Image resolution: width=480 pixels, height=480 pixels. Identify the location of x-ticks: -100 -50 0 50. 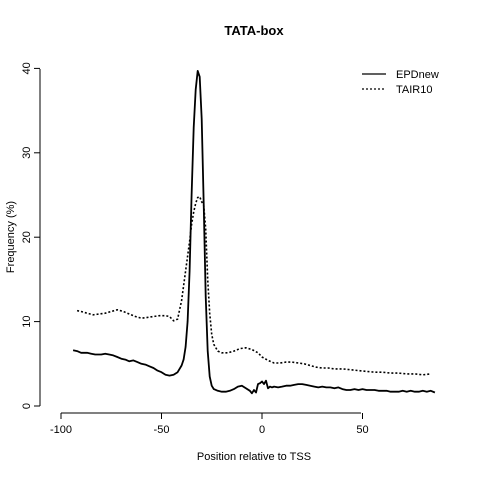
(209, 424).